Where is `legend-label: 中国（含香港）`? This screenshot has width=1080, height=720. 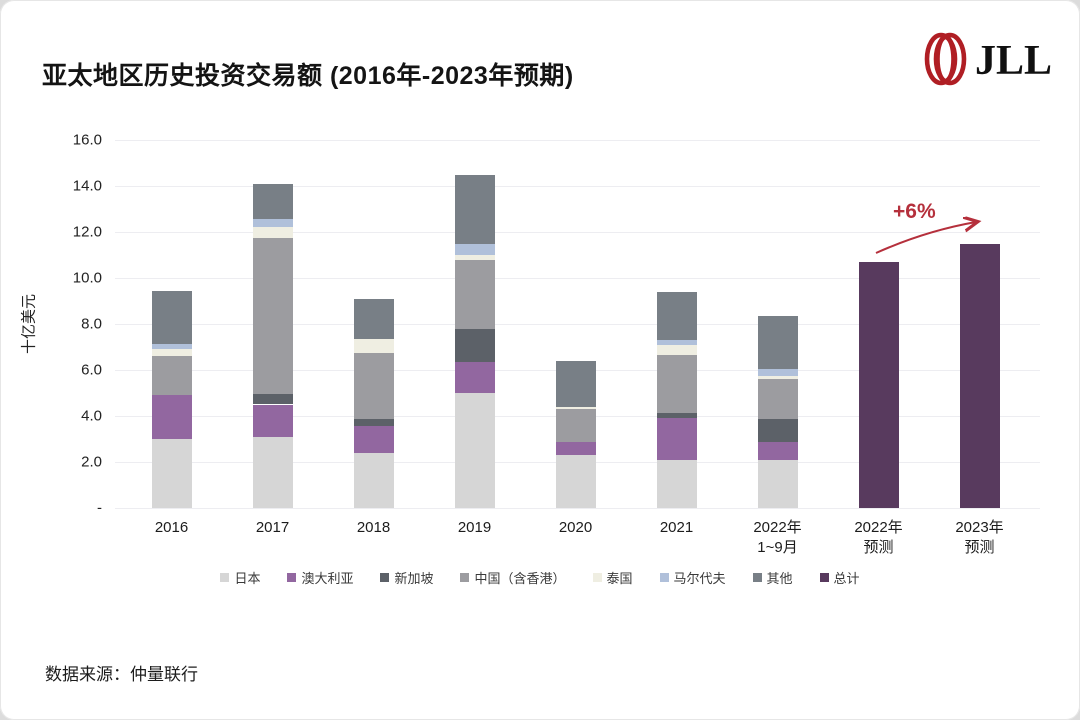 legend-label: 中国（含香港） is located at coordinates (520, 578).